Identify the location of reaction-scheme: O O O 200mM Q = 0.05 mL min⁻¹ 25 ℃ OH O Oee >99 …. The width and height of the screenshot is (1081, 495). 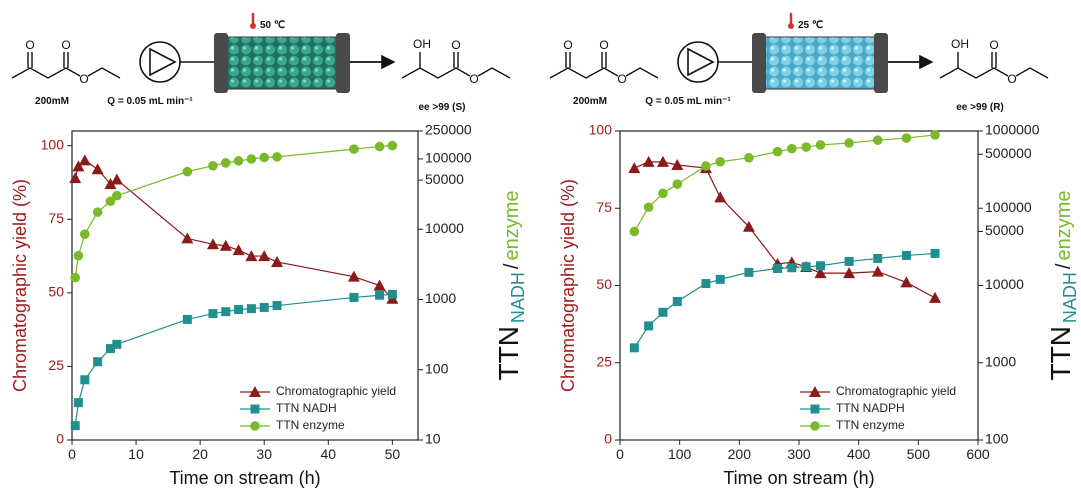
(799, 62).